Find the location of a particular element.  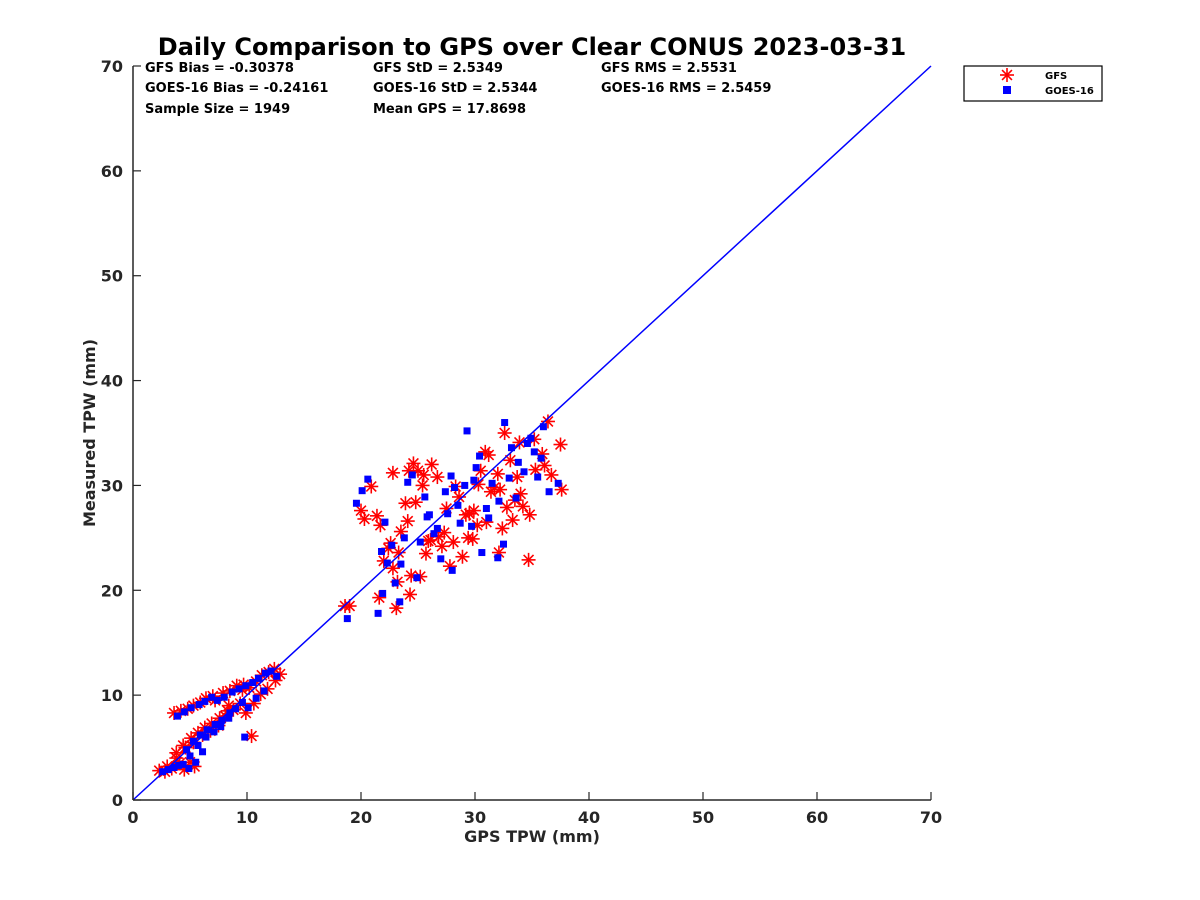

y-axis-label: Measured TPW (mm) is located at coordinates (89, 433).